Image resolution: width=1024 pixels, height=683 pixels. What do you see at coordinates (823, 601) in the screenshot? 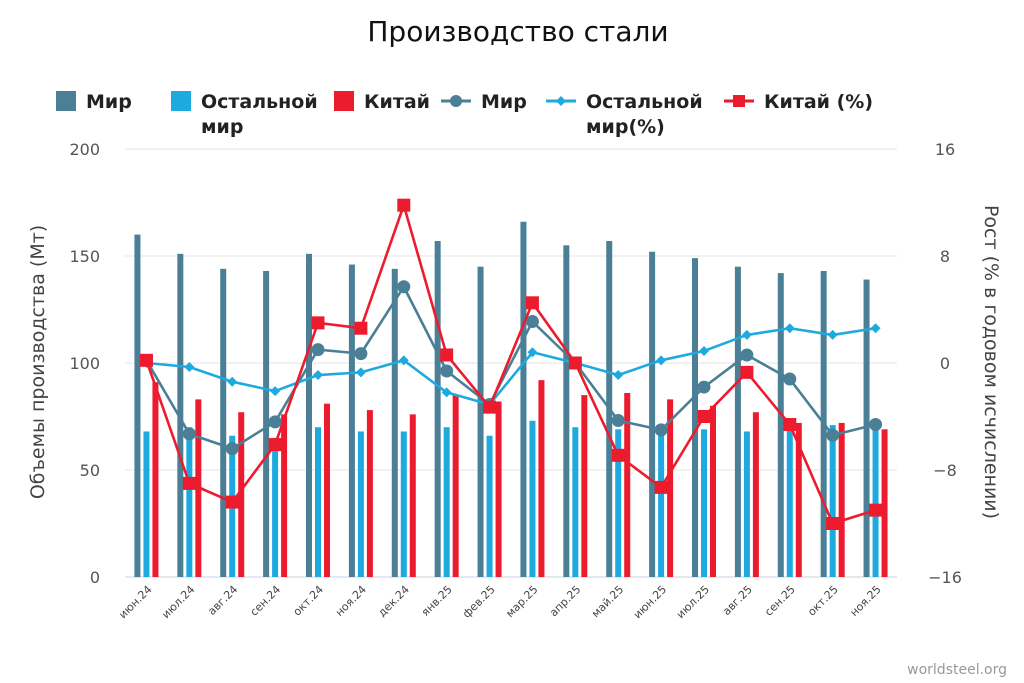
I see `x-tick-label: окт.25` at bounding box center [823, 601].